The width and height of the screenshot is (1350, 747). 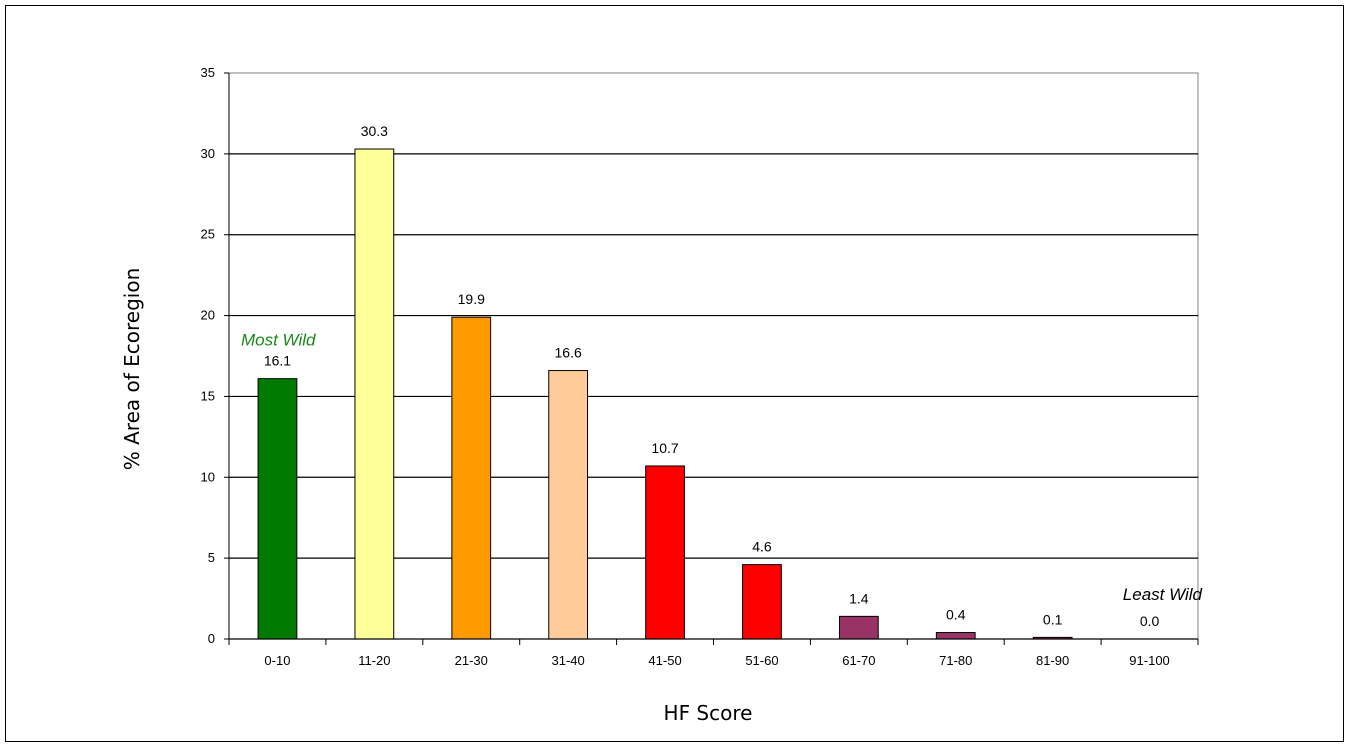 I want to click on y-tick-label: 15, so click(x=208, y=395).